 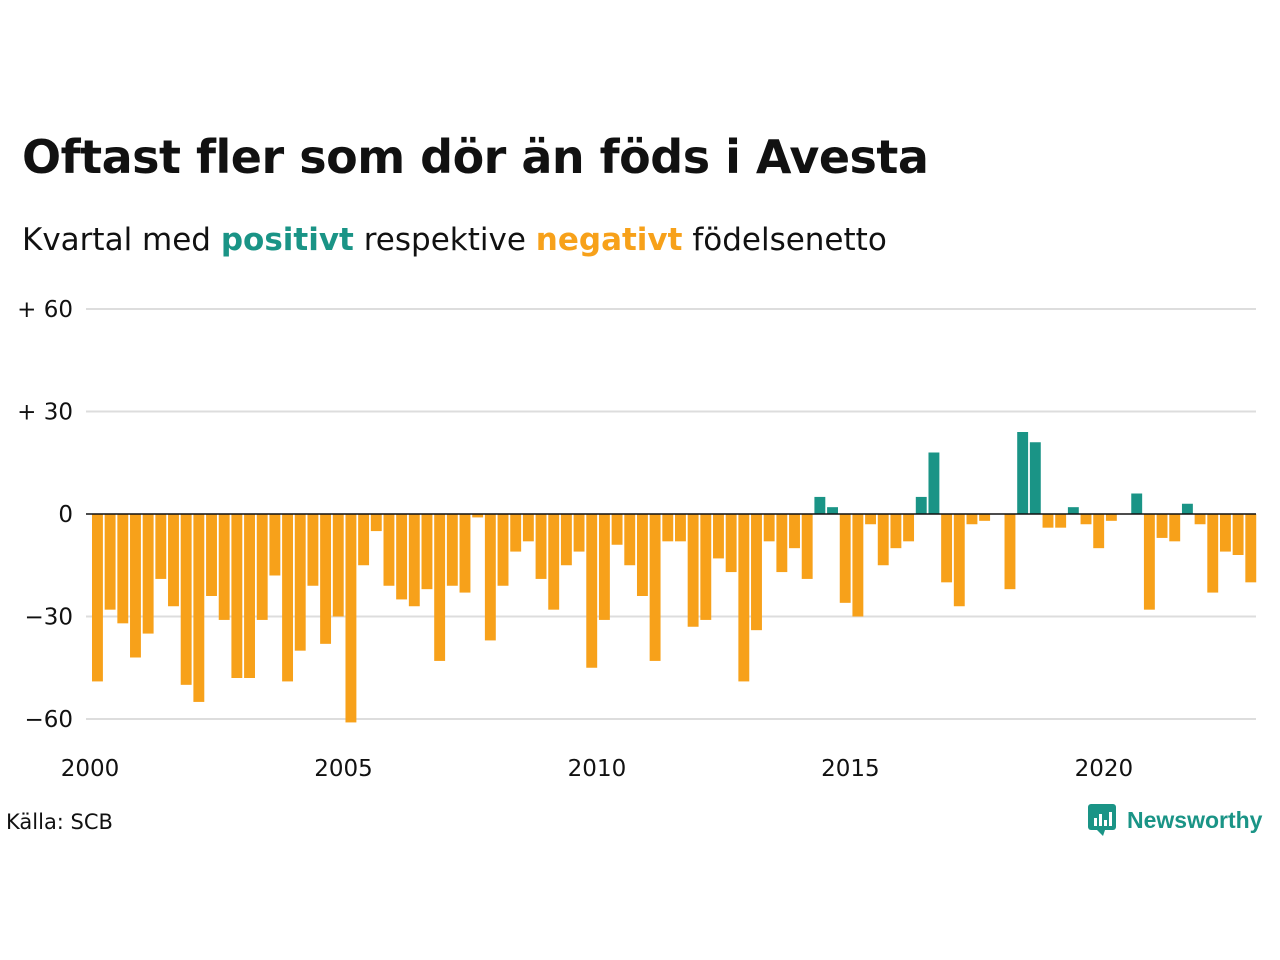 I want to click on newsworthy-logo: Newsworthy, so click(x=1174, y=820).